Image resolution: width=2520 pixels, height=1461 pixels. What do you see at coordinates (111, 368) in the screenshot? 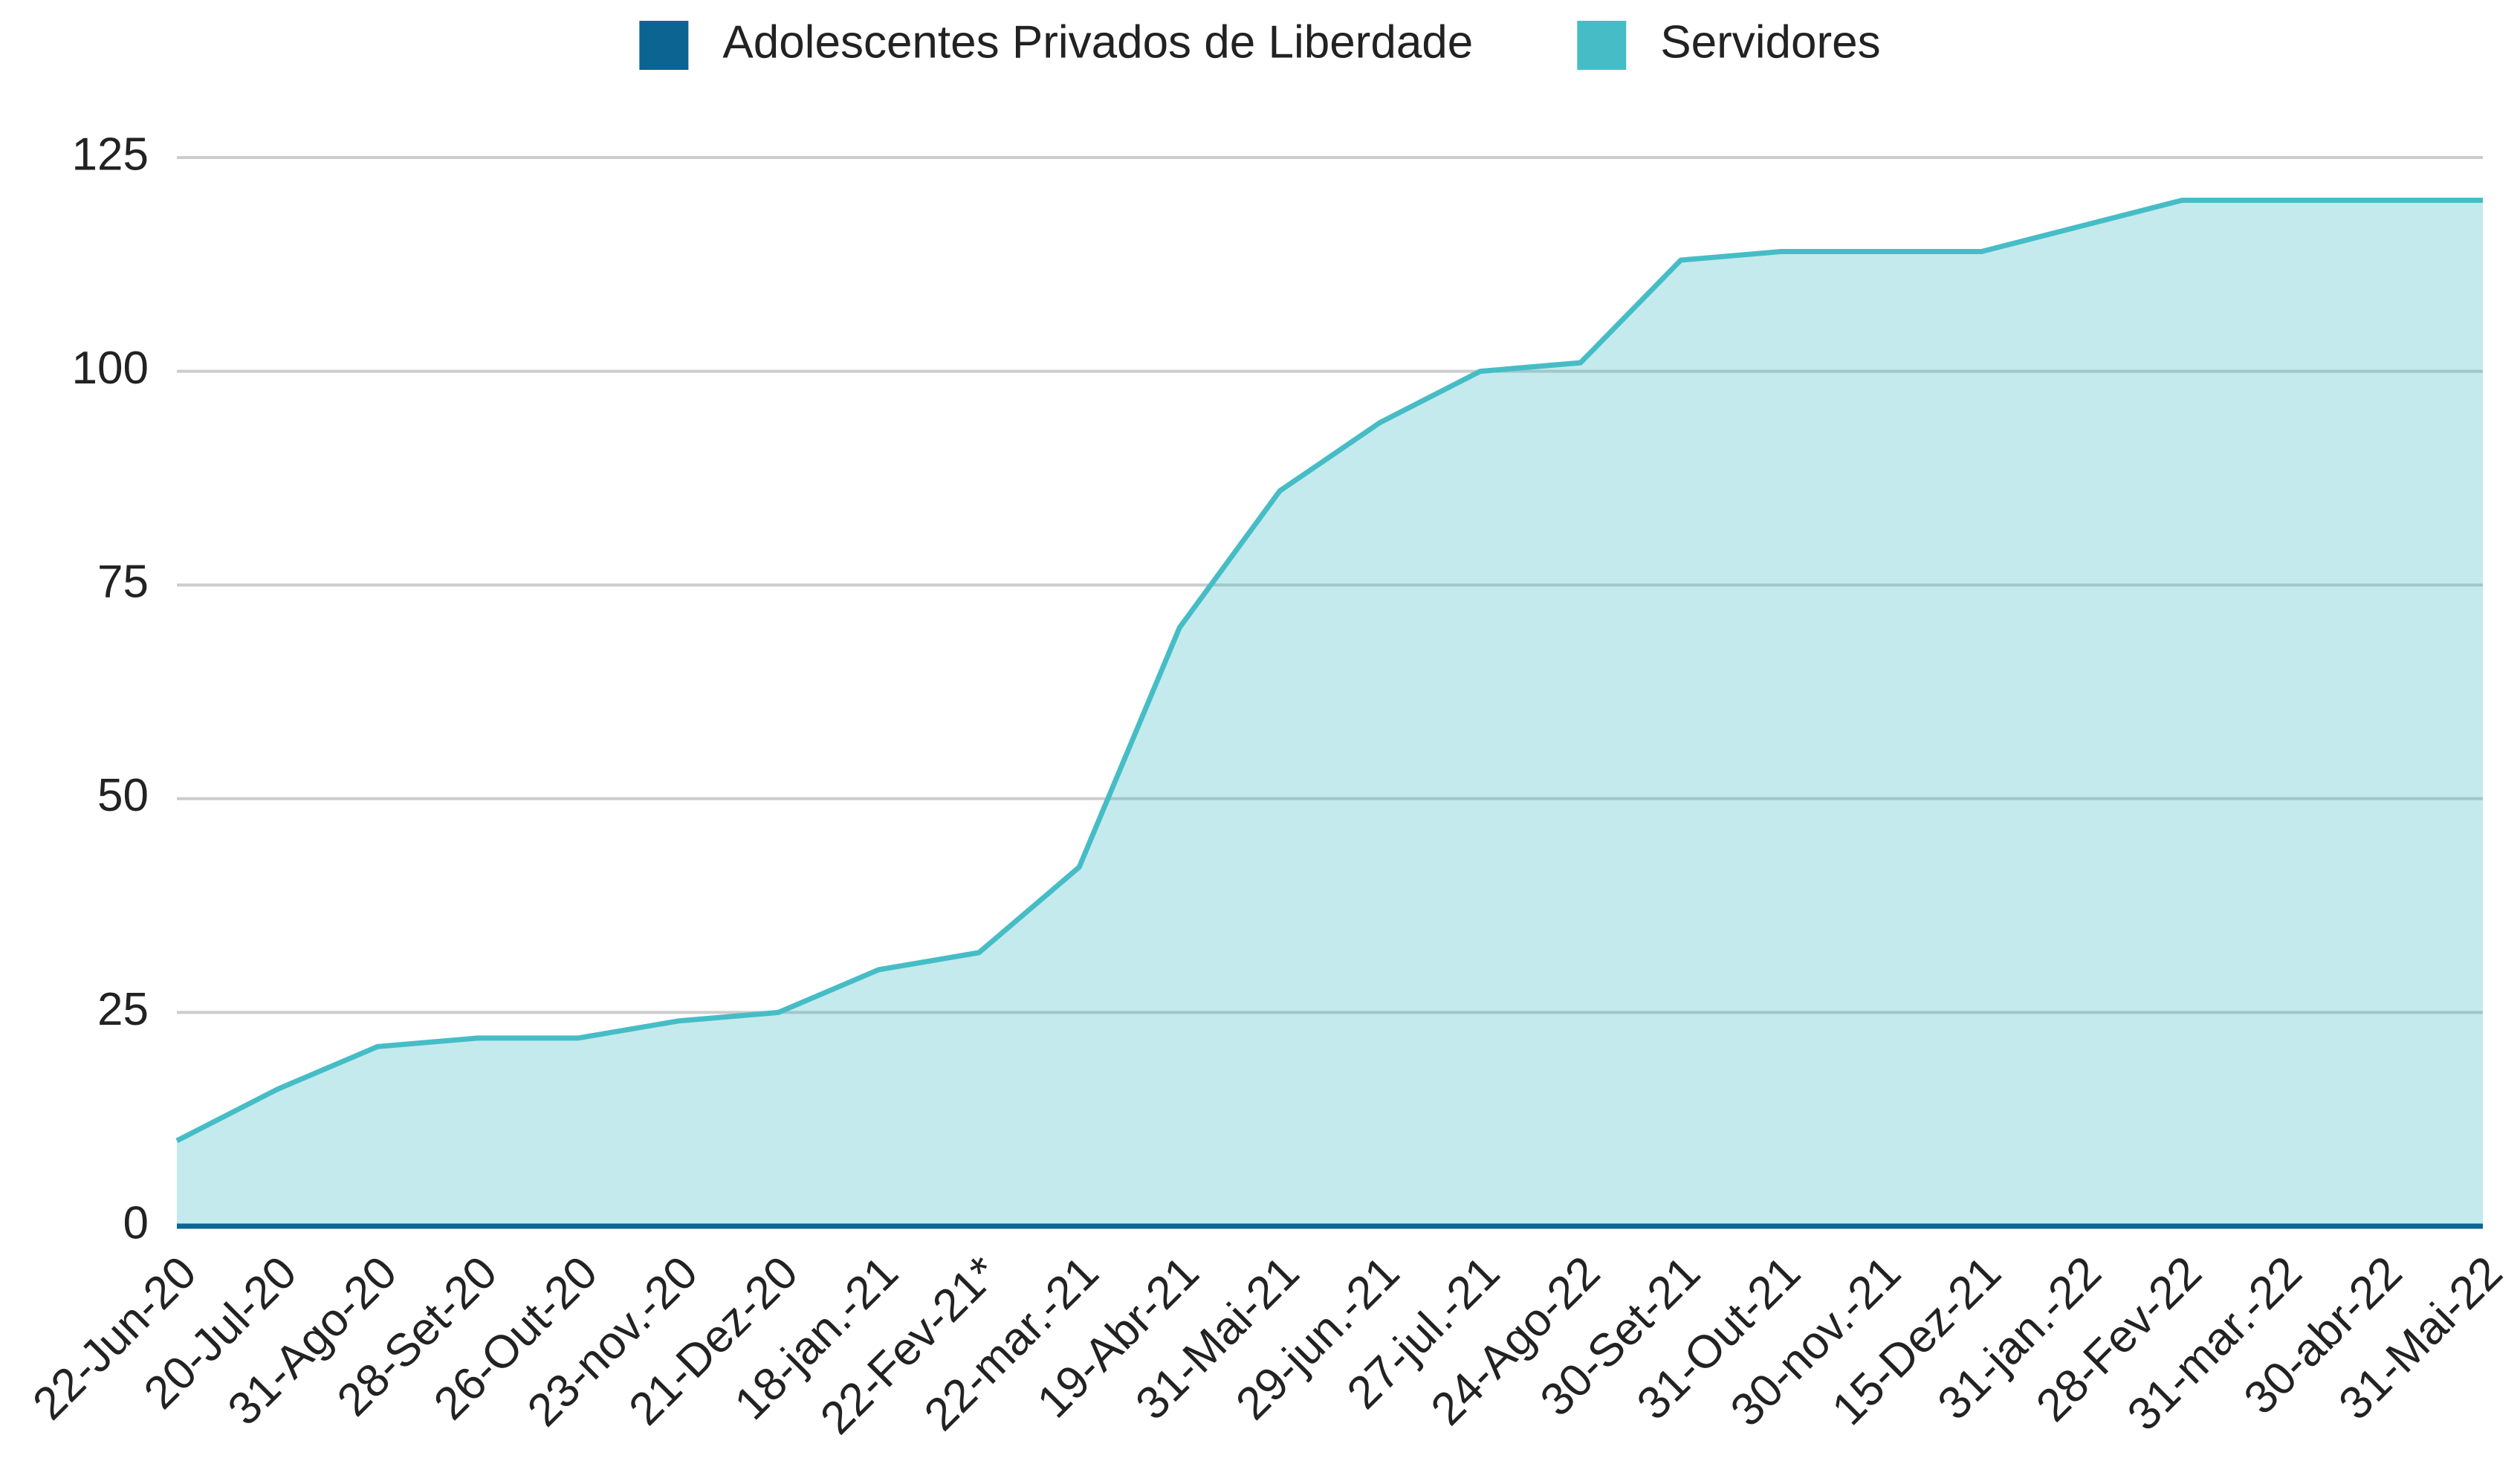
I see `y-tick-label: 100` at bounding box center [111, 368].